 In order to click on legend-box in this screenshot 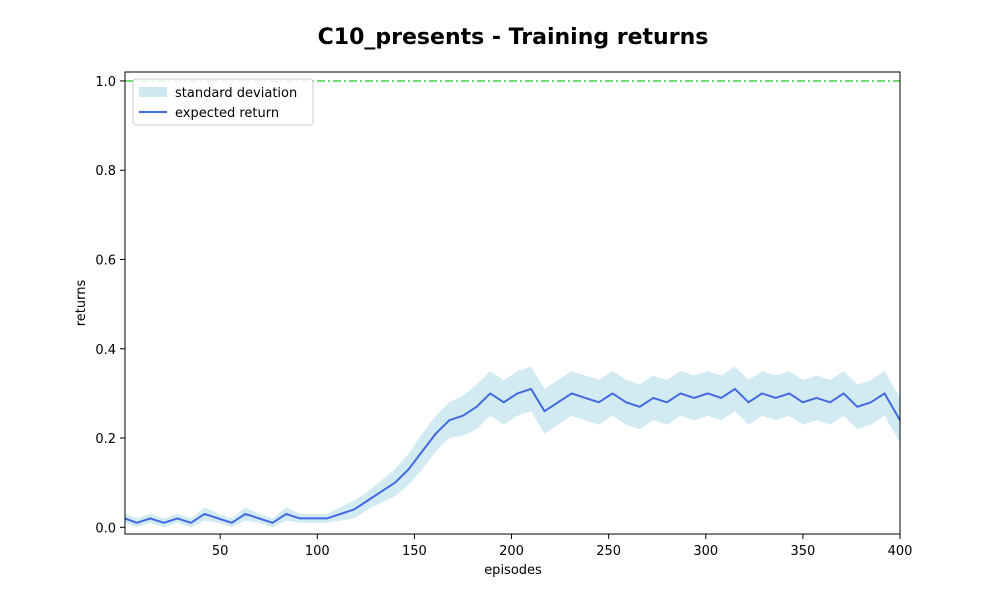, I will do `click(223, 102)`.